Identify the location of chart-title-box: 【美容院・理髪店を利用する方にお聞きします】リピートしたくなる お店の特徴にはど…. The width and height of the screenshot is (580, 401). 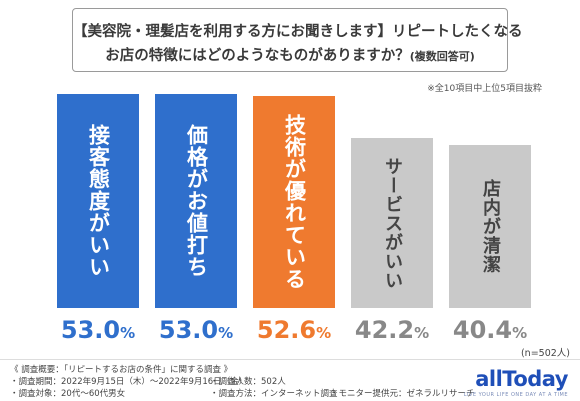
(297, 40).